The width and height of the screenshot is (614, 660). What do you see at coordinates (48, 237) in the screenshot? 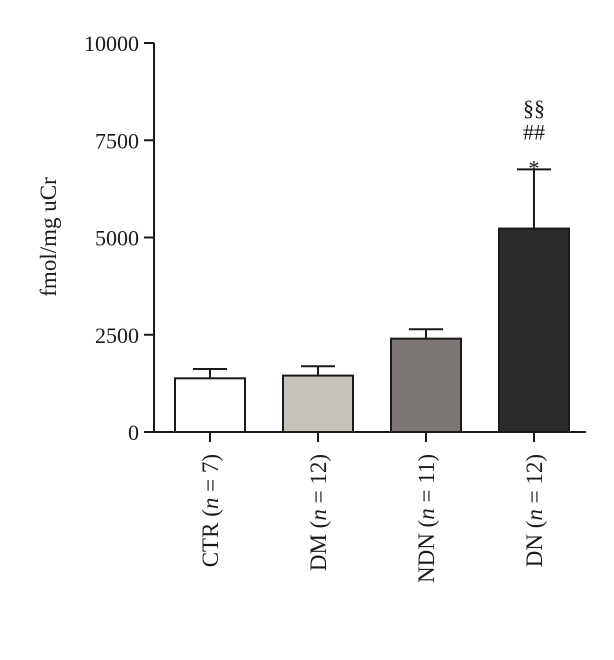
I see `y-axis-label: fmol/mg uCr` at bounding box center [48, 237].